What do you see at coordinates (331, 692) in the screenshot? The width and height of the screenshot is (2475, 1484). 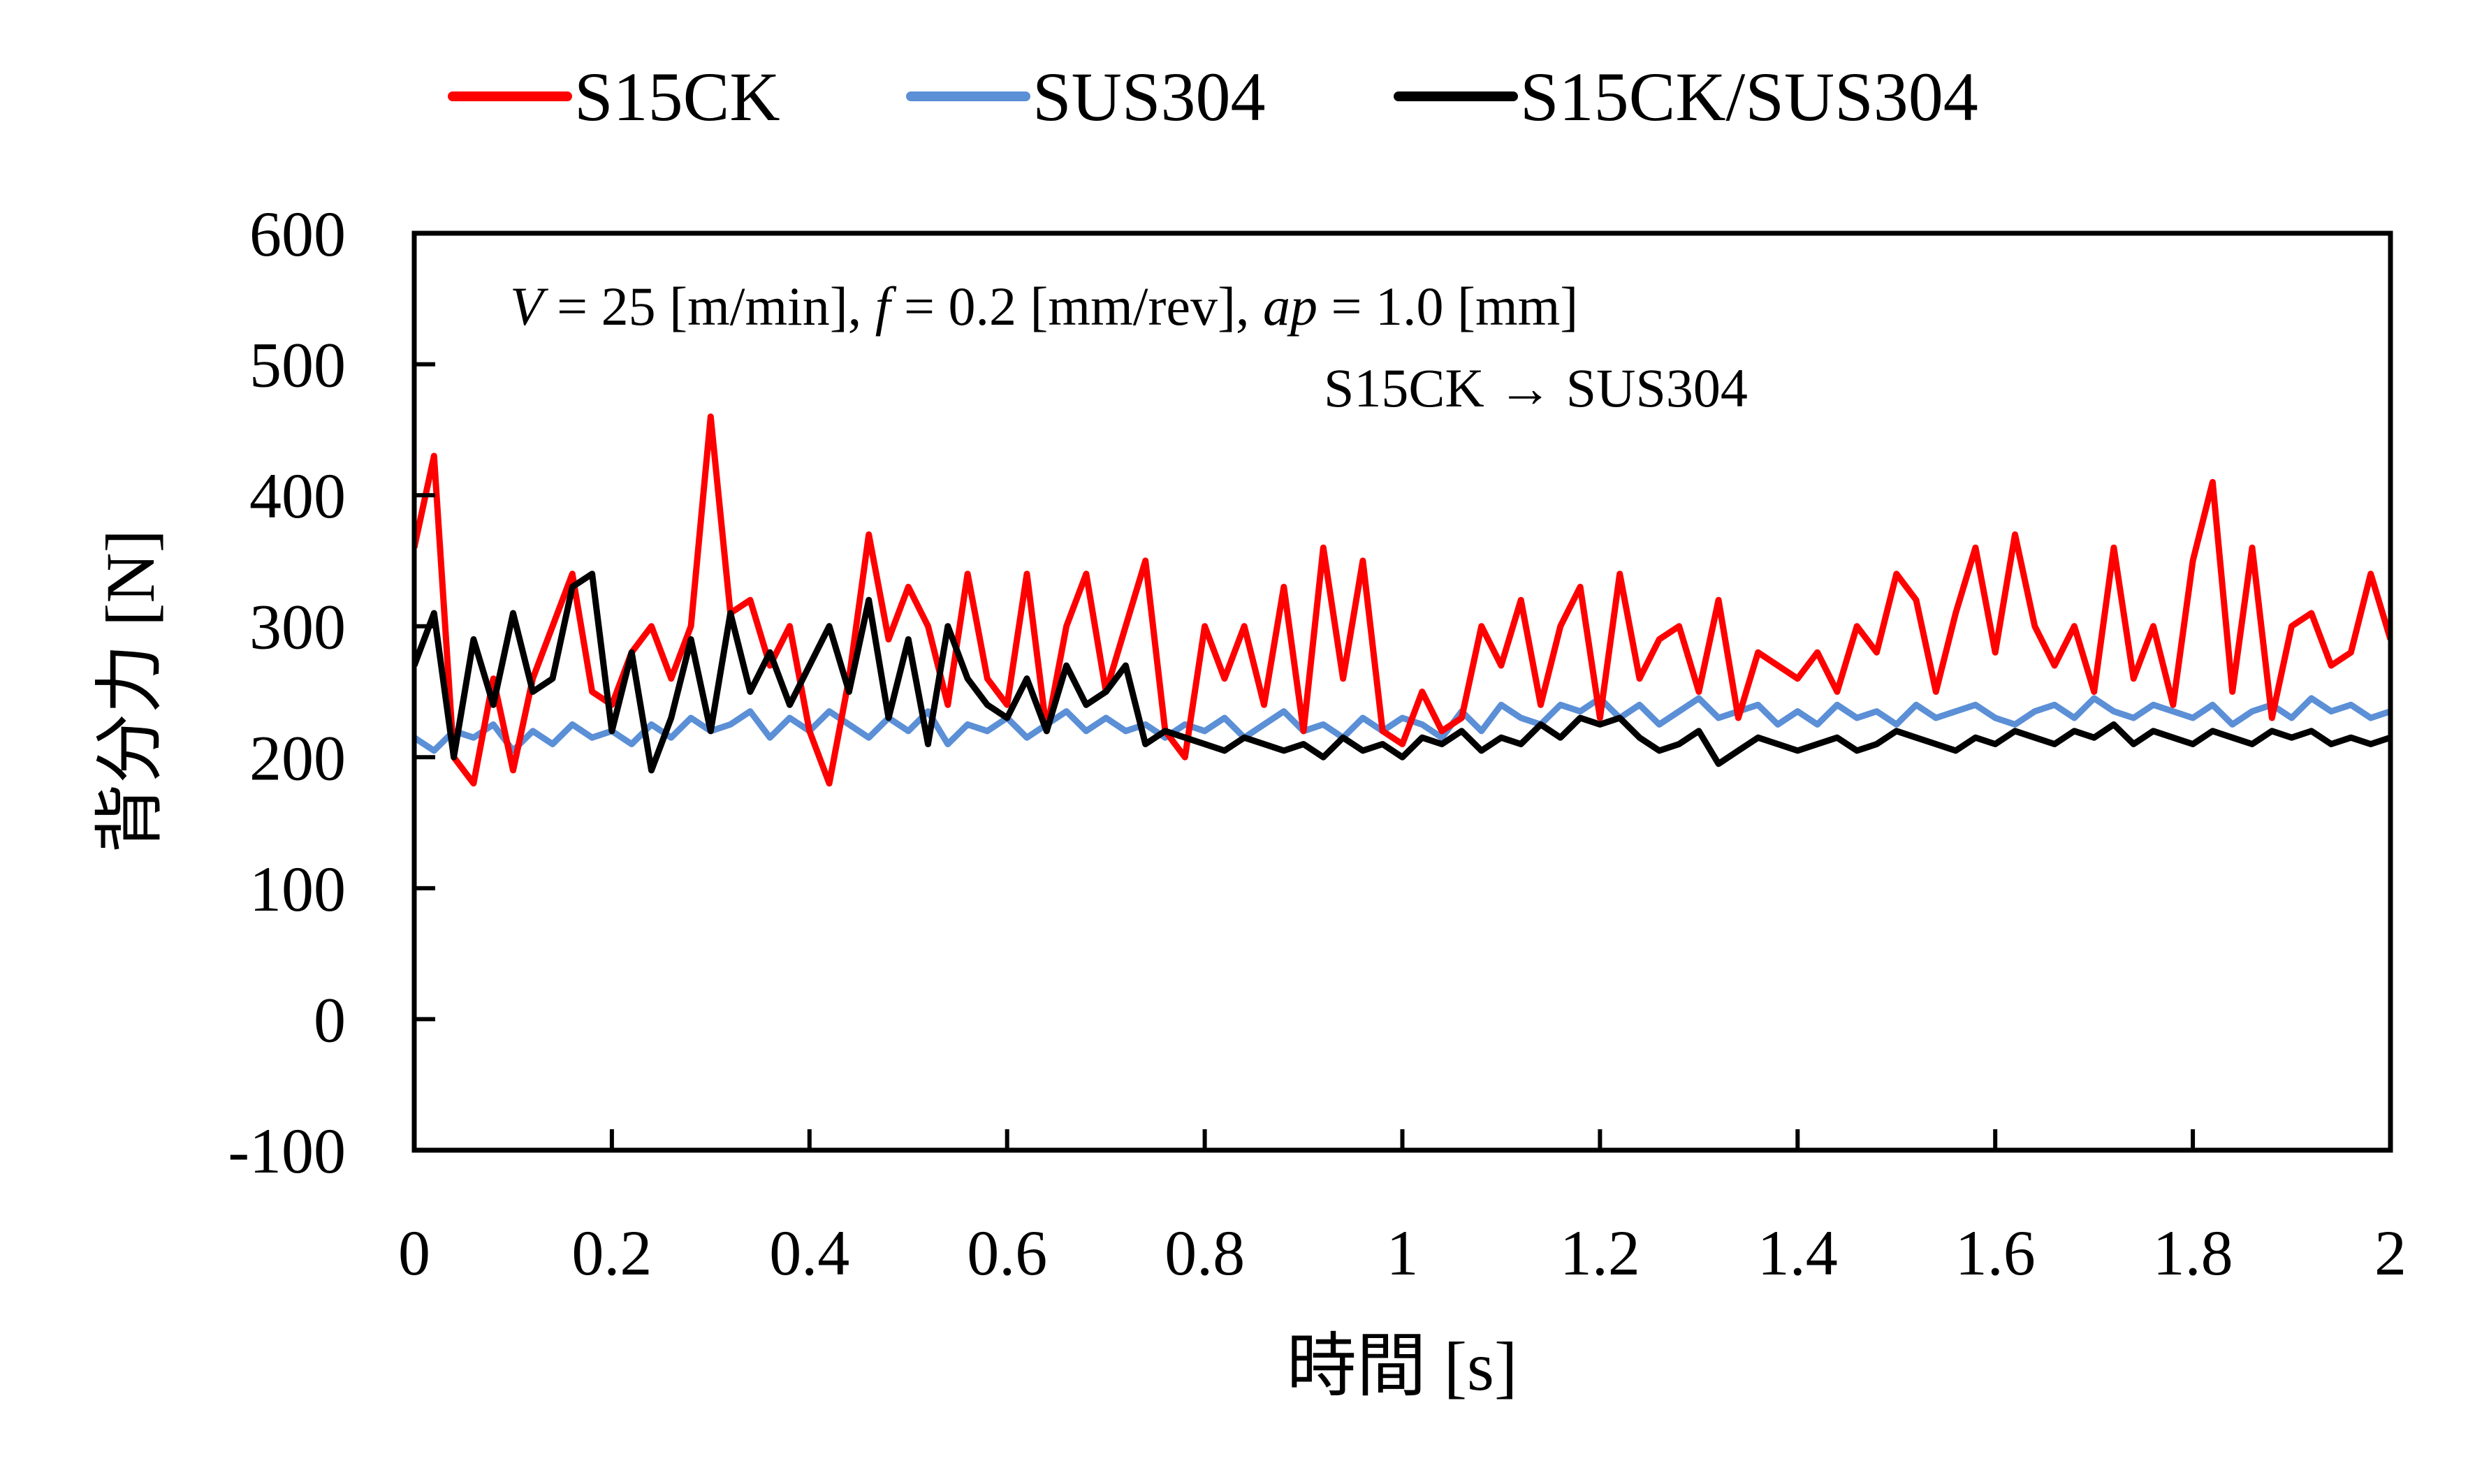 I see `y-axis: -100 0 100 200 300 400 500 600` at bounding box center [331, 692].